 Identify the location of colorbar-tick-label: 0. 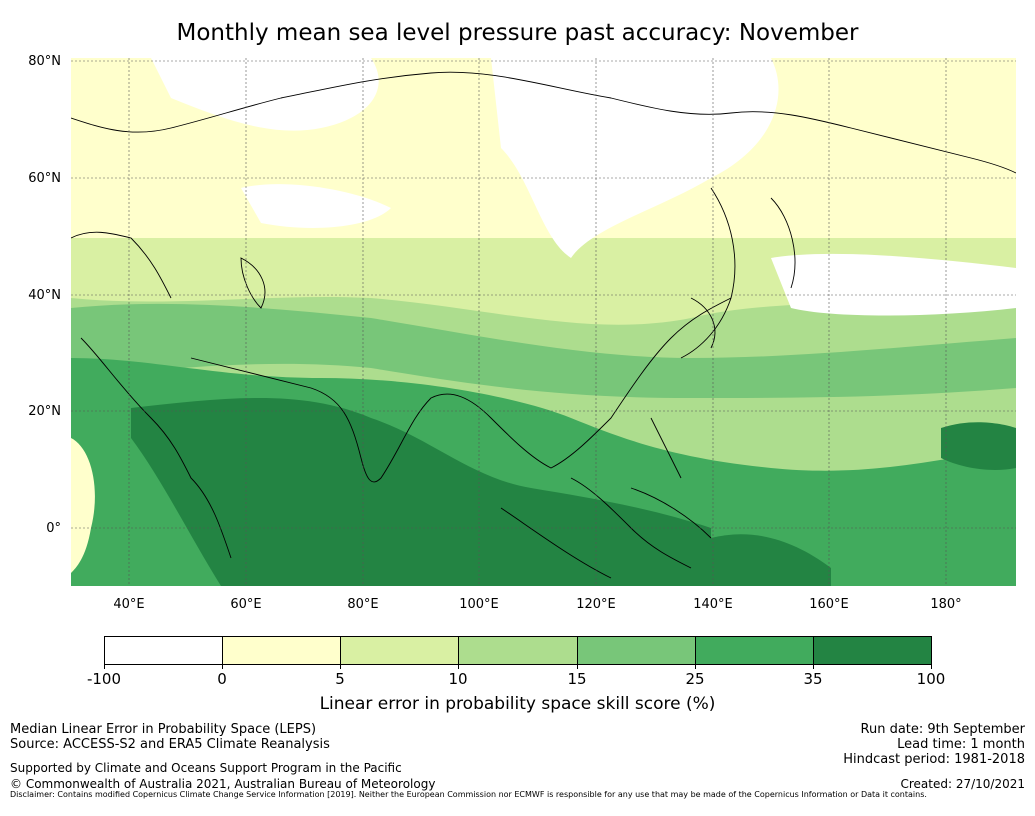
(222, 679).